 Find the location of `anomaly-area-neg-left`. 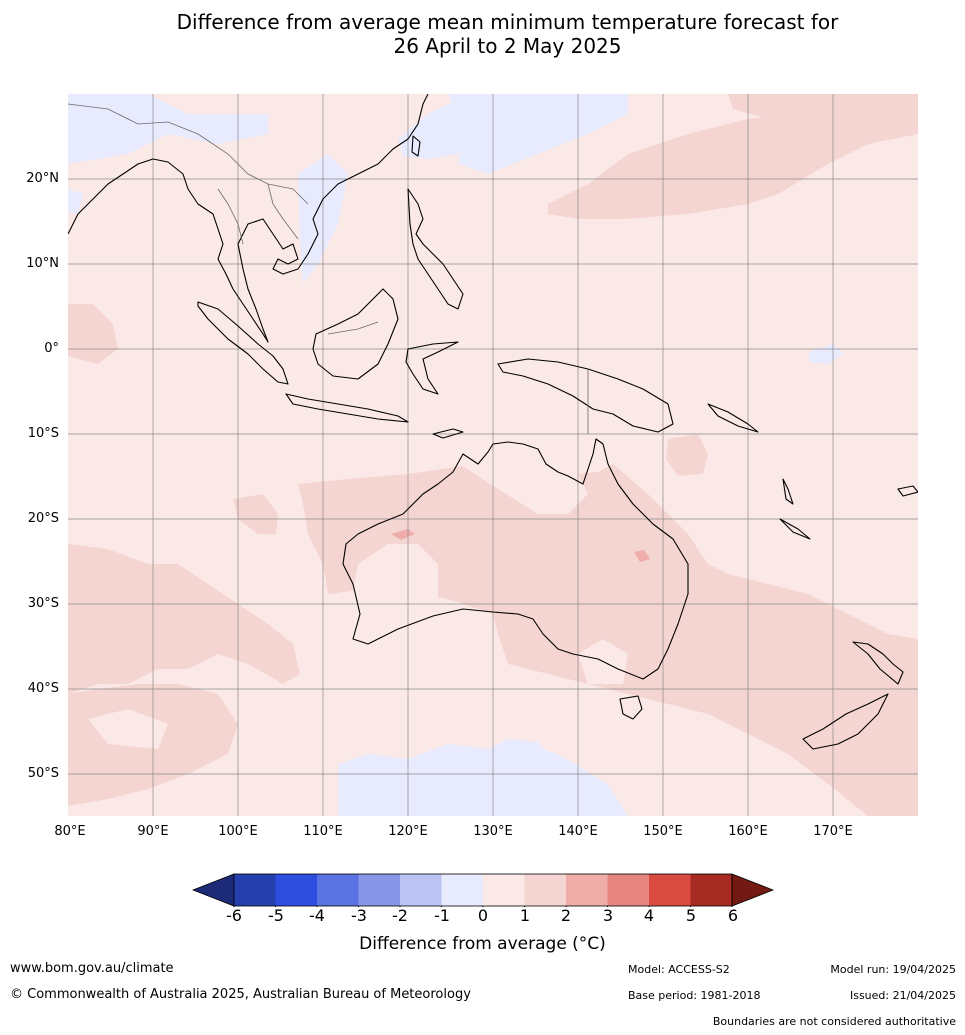

anomaly-area-neg-left is located at coordinates (75, 201).